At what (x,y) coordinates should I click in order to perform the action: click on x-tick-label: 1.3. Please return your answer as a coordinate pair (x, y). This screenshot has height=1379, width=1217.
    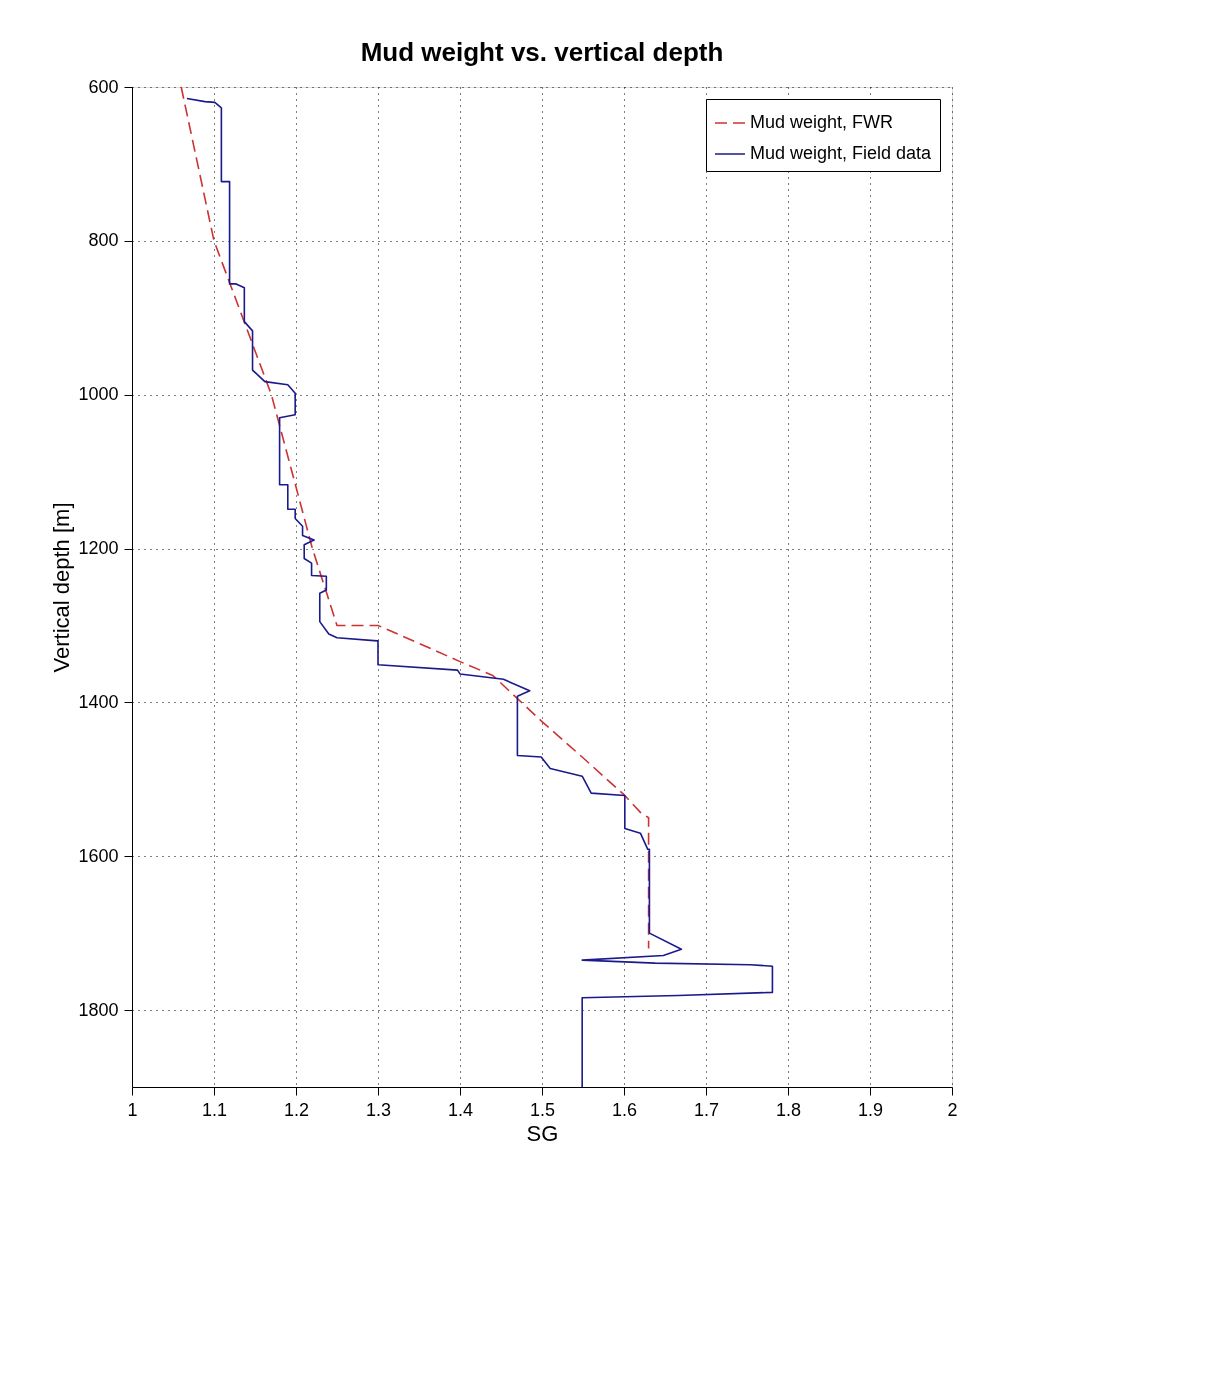
    Looking at the image, I should click on (378, 1109).